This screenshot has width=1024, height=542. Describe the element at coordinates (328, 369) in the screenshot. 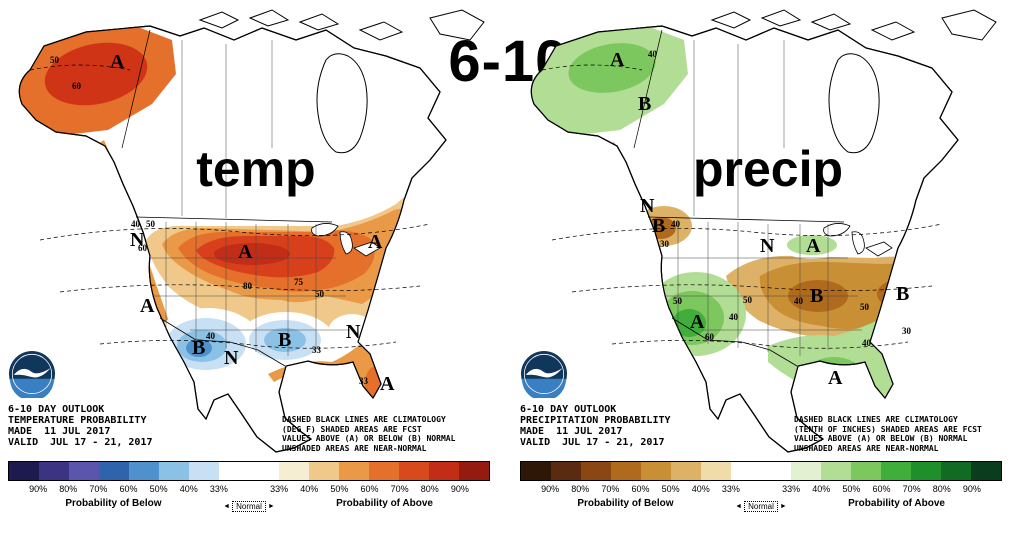

I see `region-gulf-above-strip` at that location.